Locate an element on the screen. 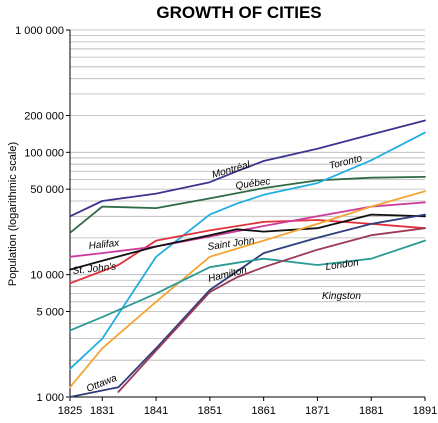 The width and height of the screenshot is (438, 423). series-line-saint-john is located at coordinates (247, 252).